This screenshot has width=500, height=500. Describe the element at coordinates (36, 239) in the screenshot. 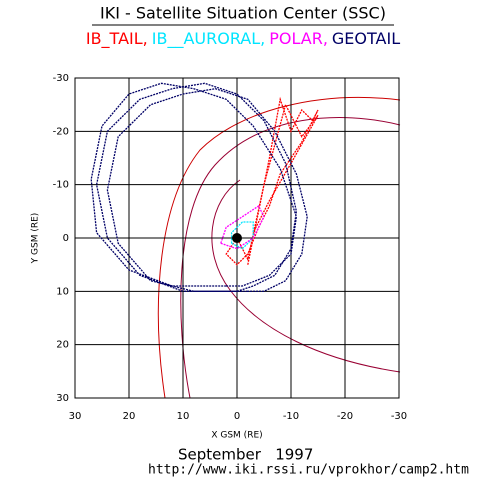

I see `y-axis-label: Y GSM (RE)` at that location.